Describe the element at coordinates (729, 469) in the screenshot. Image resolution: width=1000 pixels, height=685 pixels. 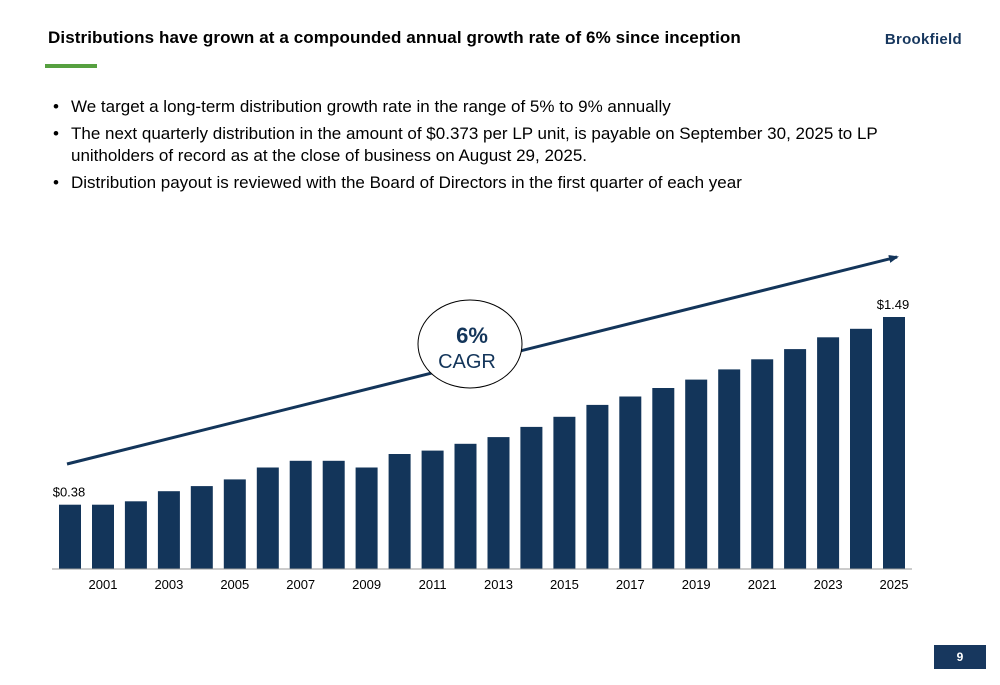
I see `bar-2020` at that location.